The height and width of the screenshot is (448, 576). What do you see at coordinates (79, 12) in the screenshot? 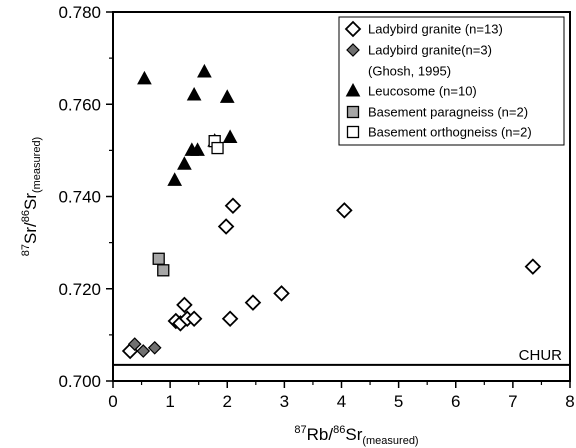
I see `y-tick-label: 0.780` at bounding box center [79, 12].